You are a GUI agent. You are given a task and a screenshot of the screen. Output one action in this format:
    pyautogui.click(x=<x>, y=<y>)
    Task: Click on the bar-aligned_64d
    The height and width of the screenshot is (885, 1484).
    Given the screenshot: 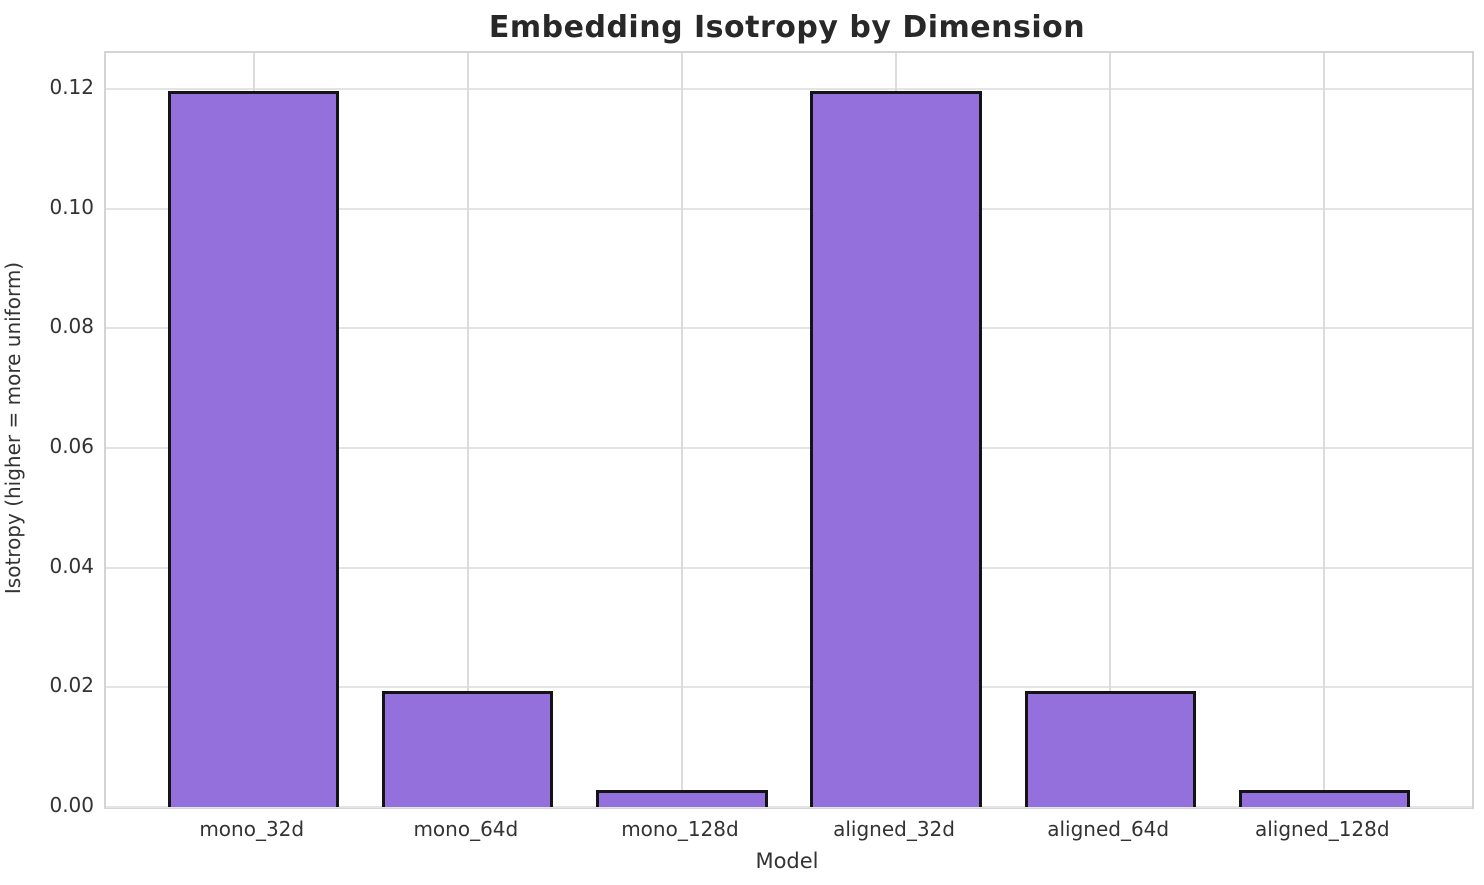 What is the action you would take?
    pyautogui.click(x=1110, y=748)
    